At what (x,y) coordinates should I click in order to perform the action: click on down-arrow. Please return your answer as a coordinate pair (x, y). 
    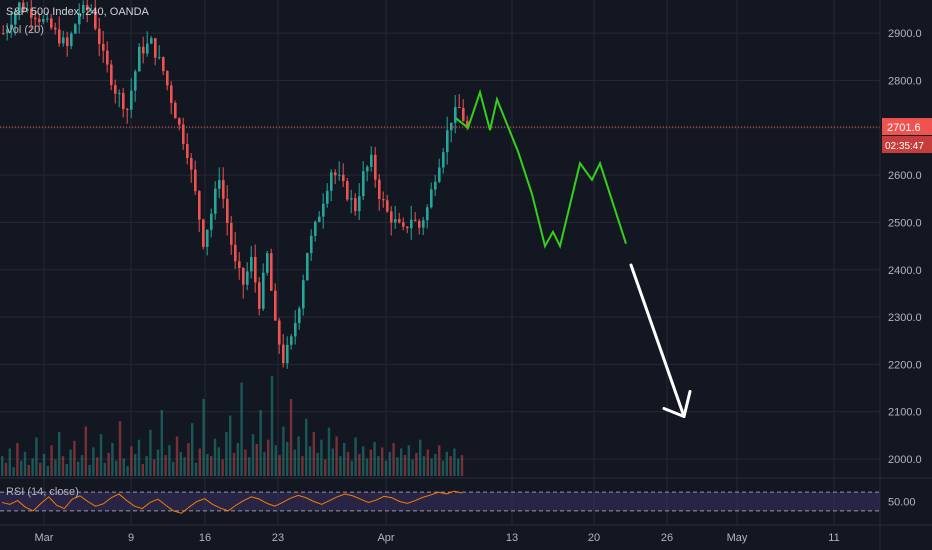
    Looking at the image, I should click on (660, 340).